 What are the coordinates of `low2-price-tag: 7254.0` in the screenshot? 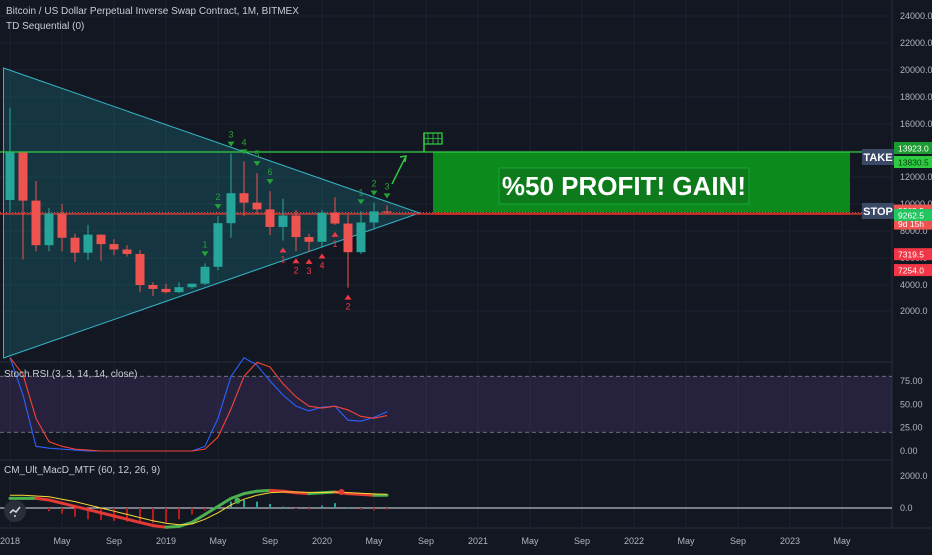 It's located at (913, 270).